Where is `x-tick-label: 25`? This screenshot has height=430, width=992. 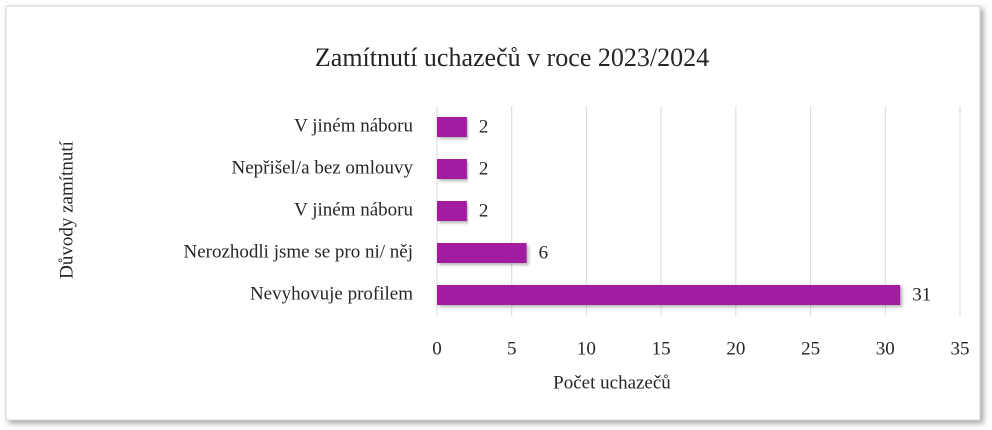
x-tick-label: 25 is located at coordinates (810, 348).